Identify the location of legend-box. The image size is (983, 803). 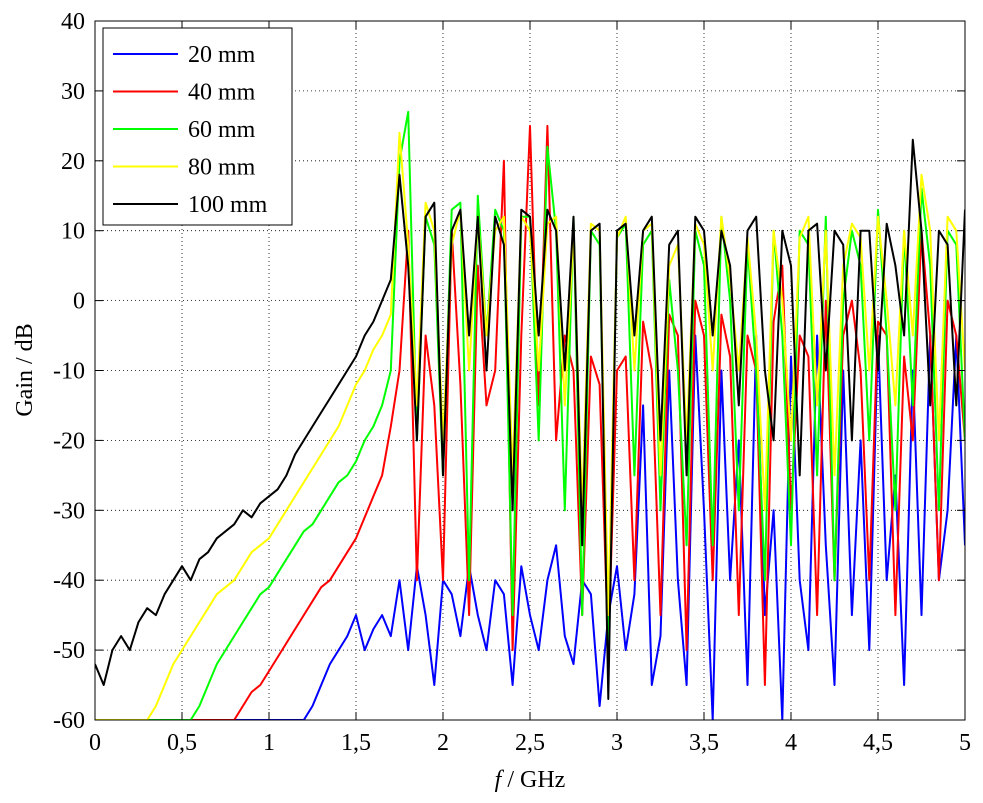
(197, 126).